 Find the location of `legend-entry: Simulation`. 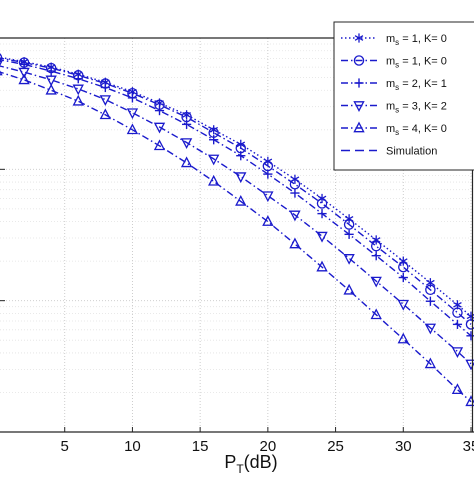

legend-entry: Simulation is located at coordinates (389, 152).